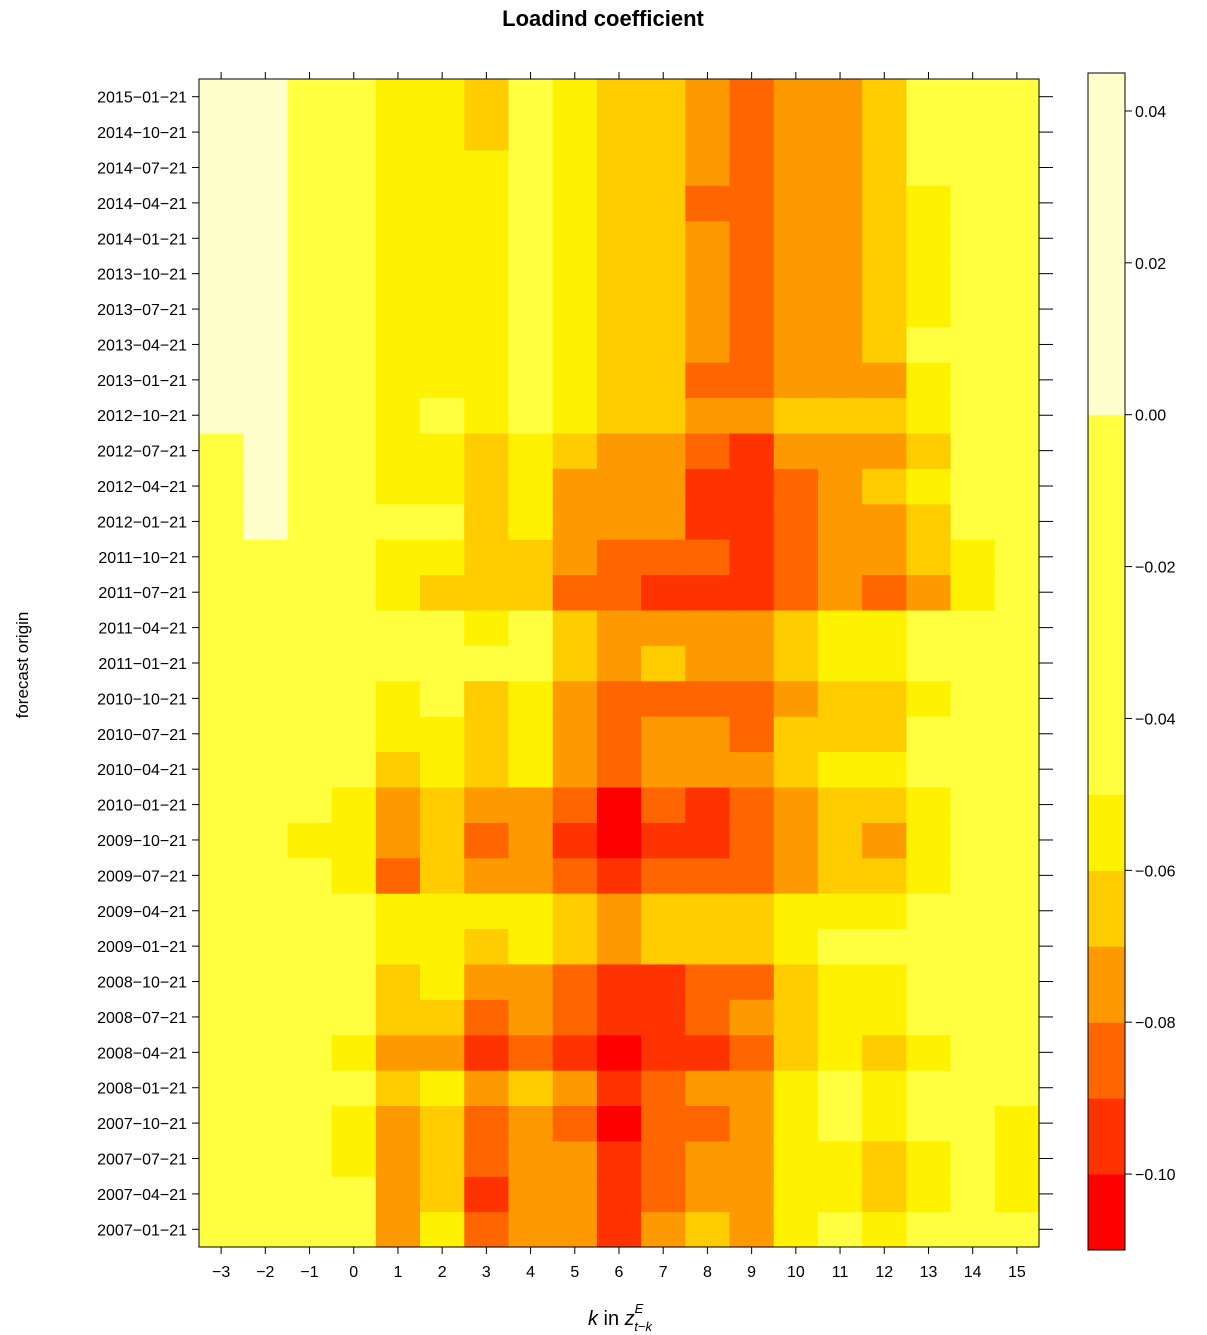  What do you see at coordinates (707, 1272) in the screenshot?
I see `x-tick-label: 8` at bounding box center [707, 1272].